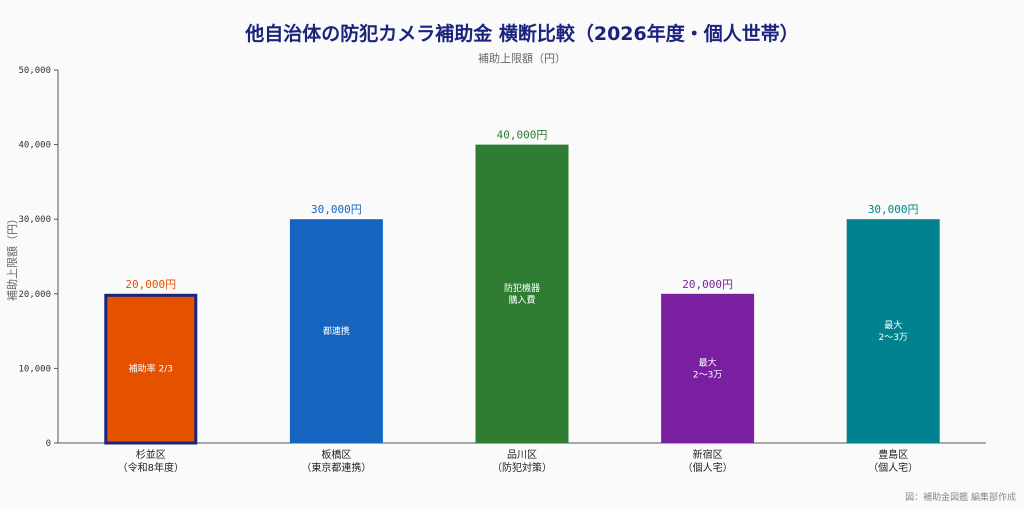 This screenshot has height=509, width=1024. Describe the element at coordinates (522, 135) in the screenshot. I see `bar-value-label: 40,000円` at that location.